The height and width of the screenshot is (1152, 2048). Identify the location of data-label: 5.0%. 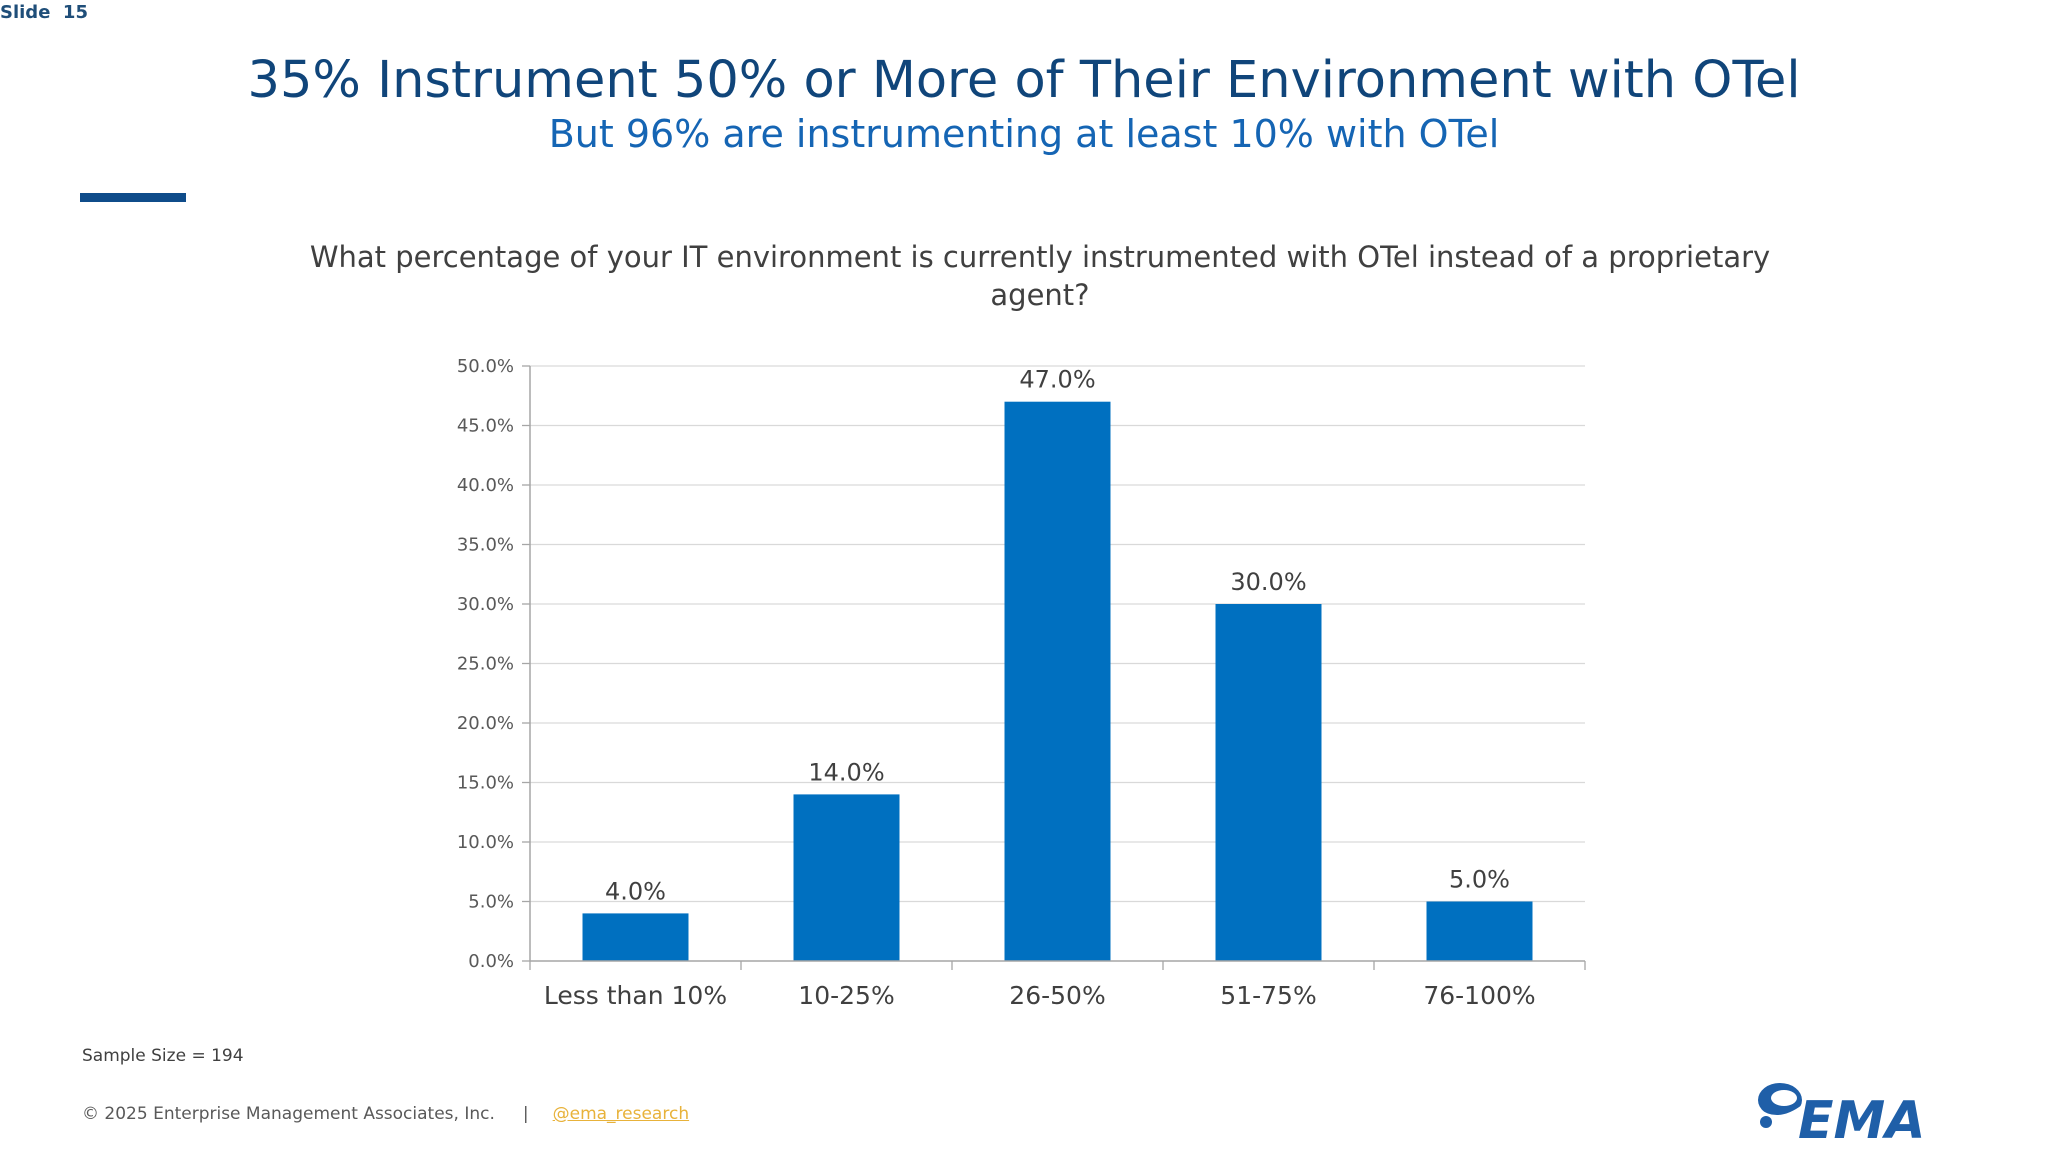
(1479, 880).